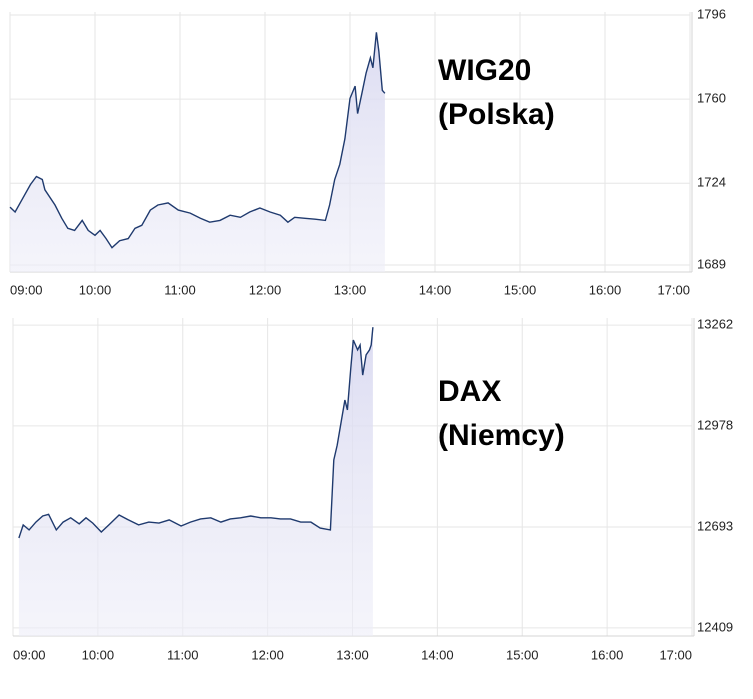 The height and width of the screenshot is (699, 753). Describe the element at coordinates (469, 391) in the screenshot. I see `annotation: DAX` at that location.